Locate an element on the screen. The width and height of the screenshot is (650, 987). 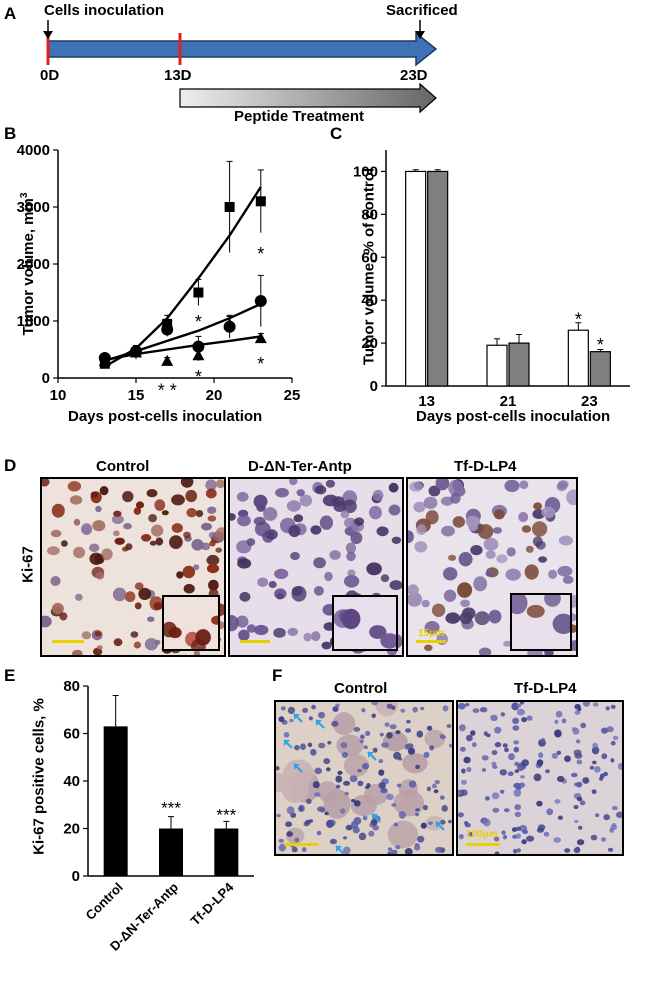
chart-b-ylabel: Tumor volume, mm3 is located at coordinates (28, 264).